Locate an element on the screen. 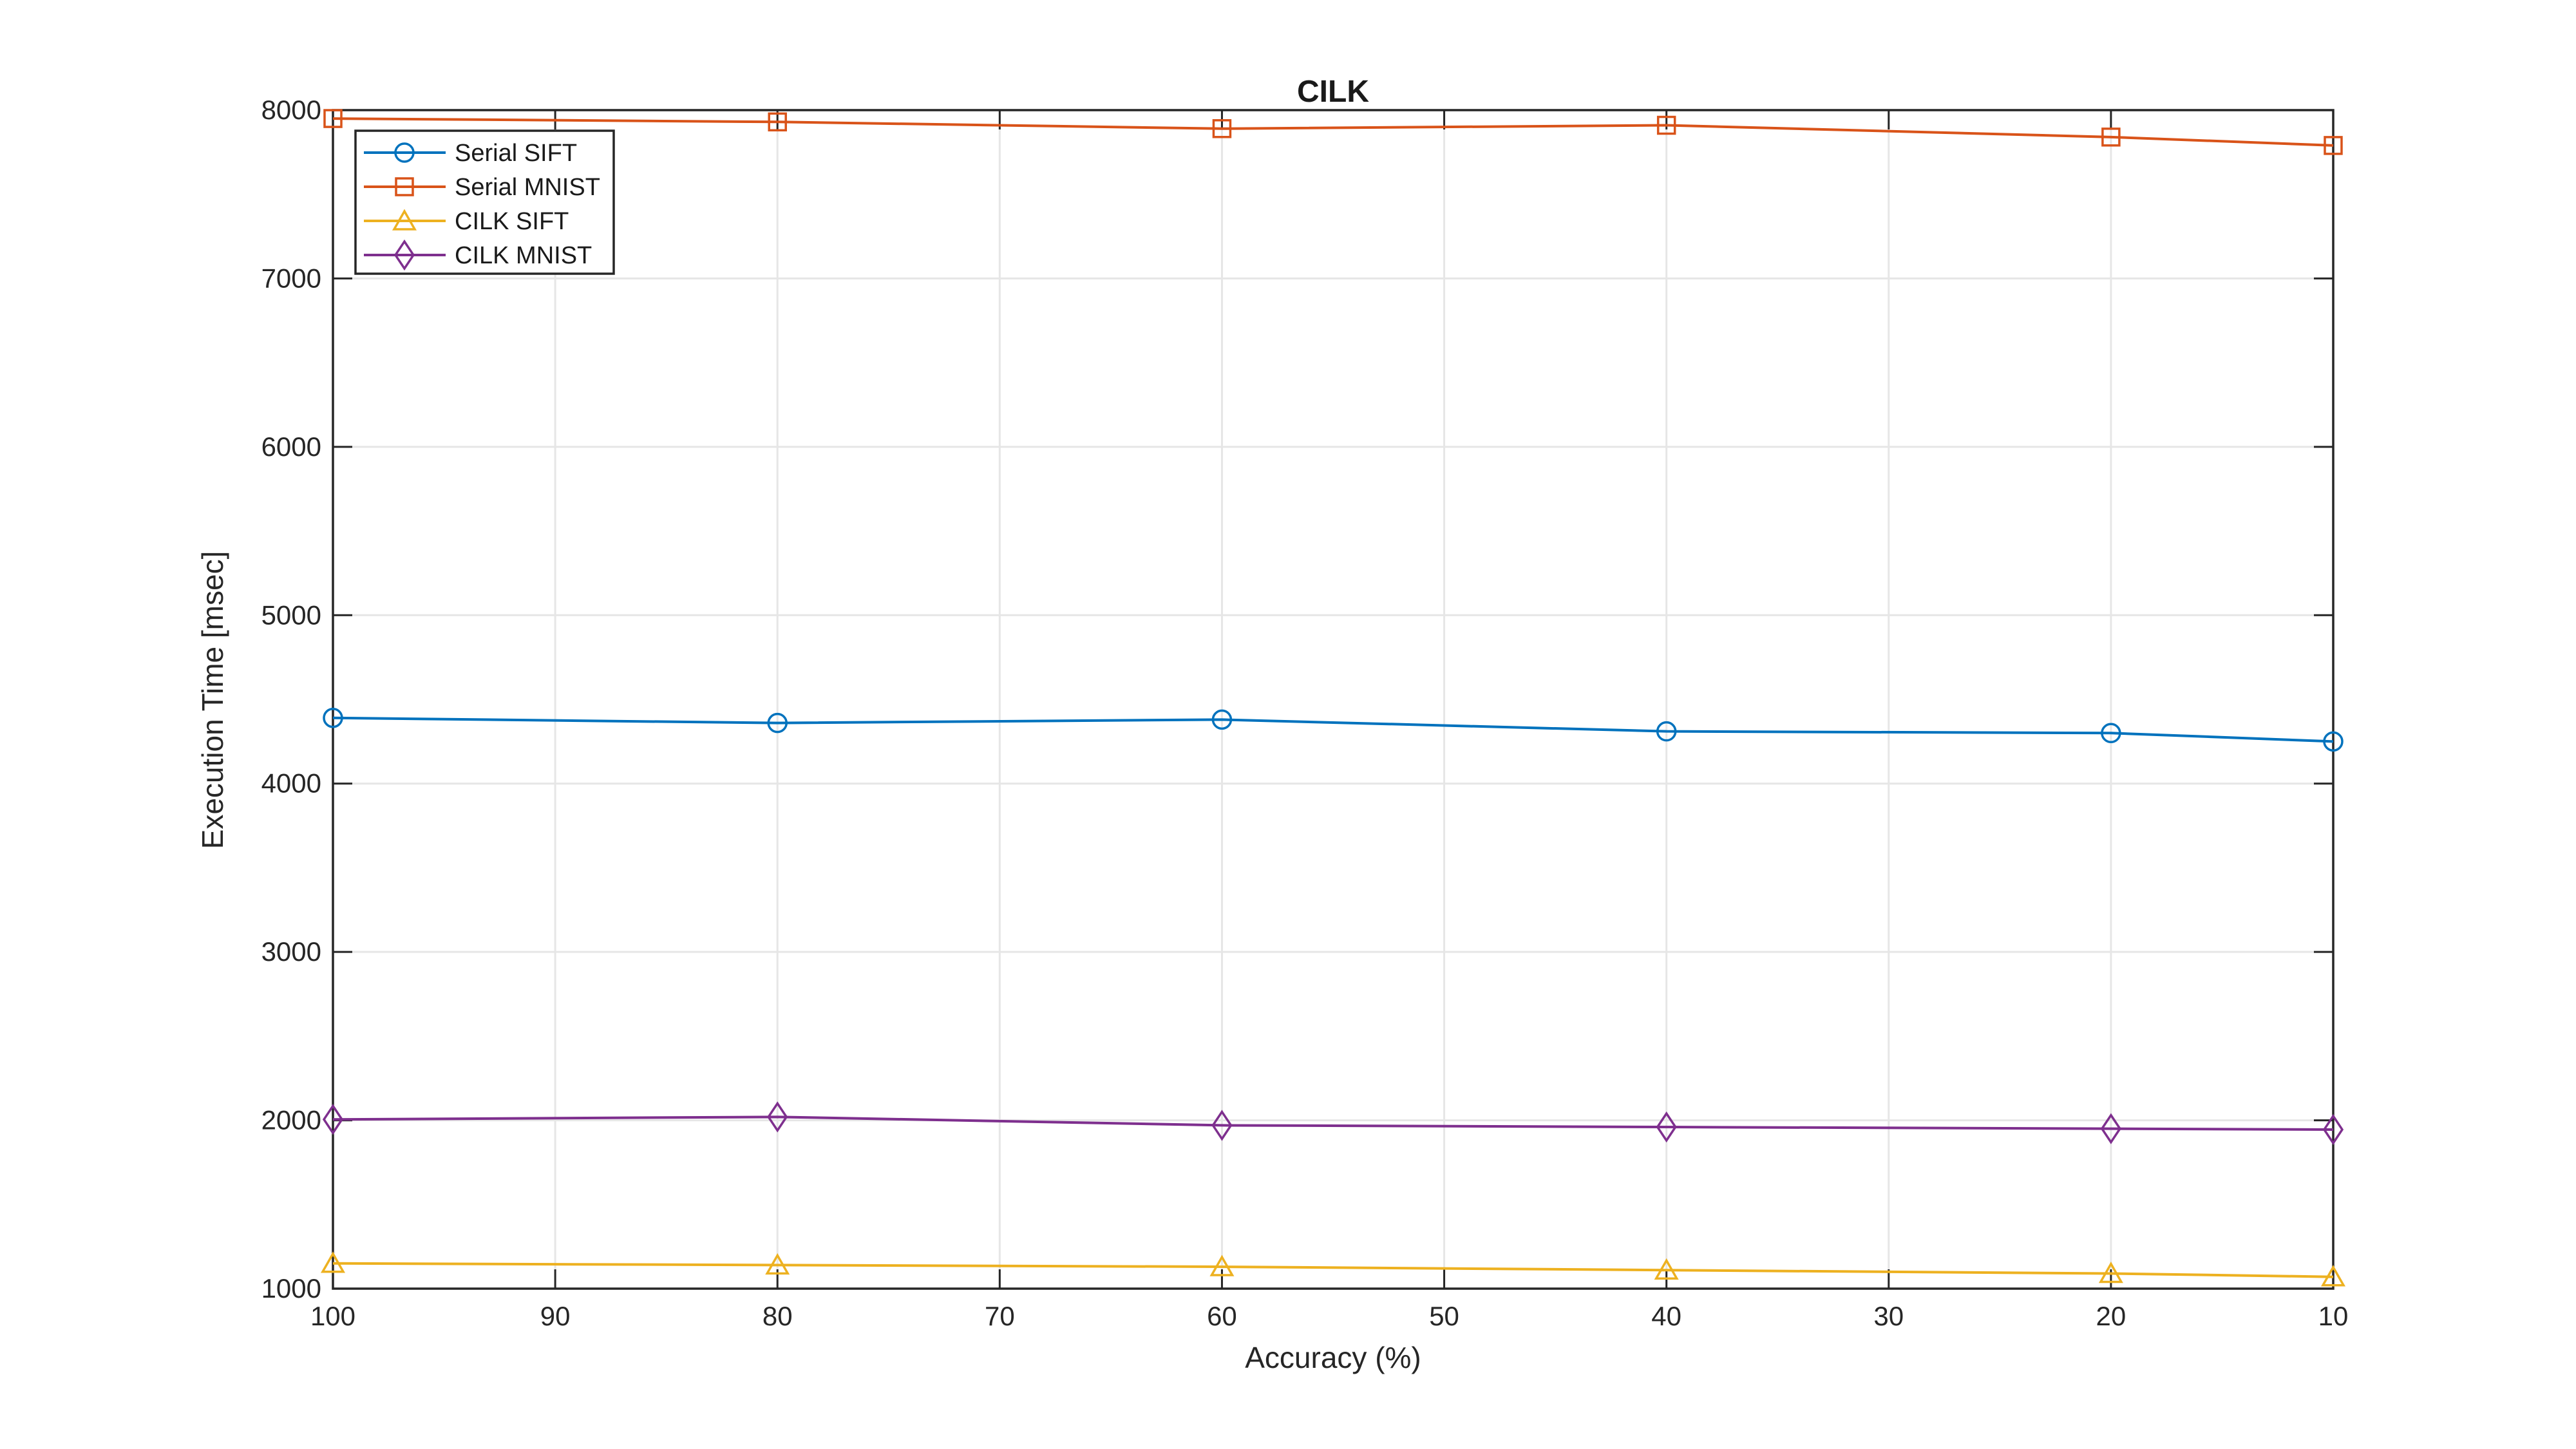 The width and height of the screenshot is (2576, 1449). legend-entry-cilk-mnist: CILK MNIST is located at coordinates (478, 255).